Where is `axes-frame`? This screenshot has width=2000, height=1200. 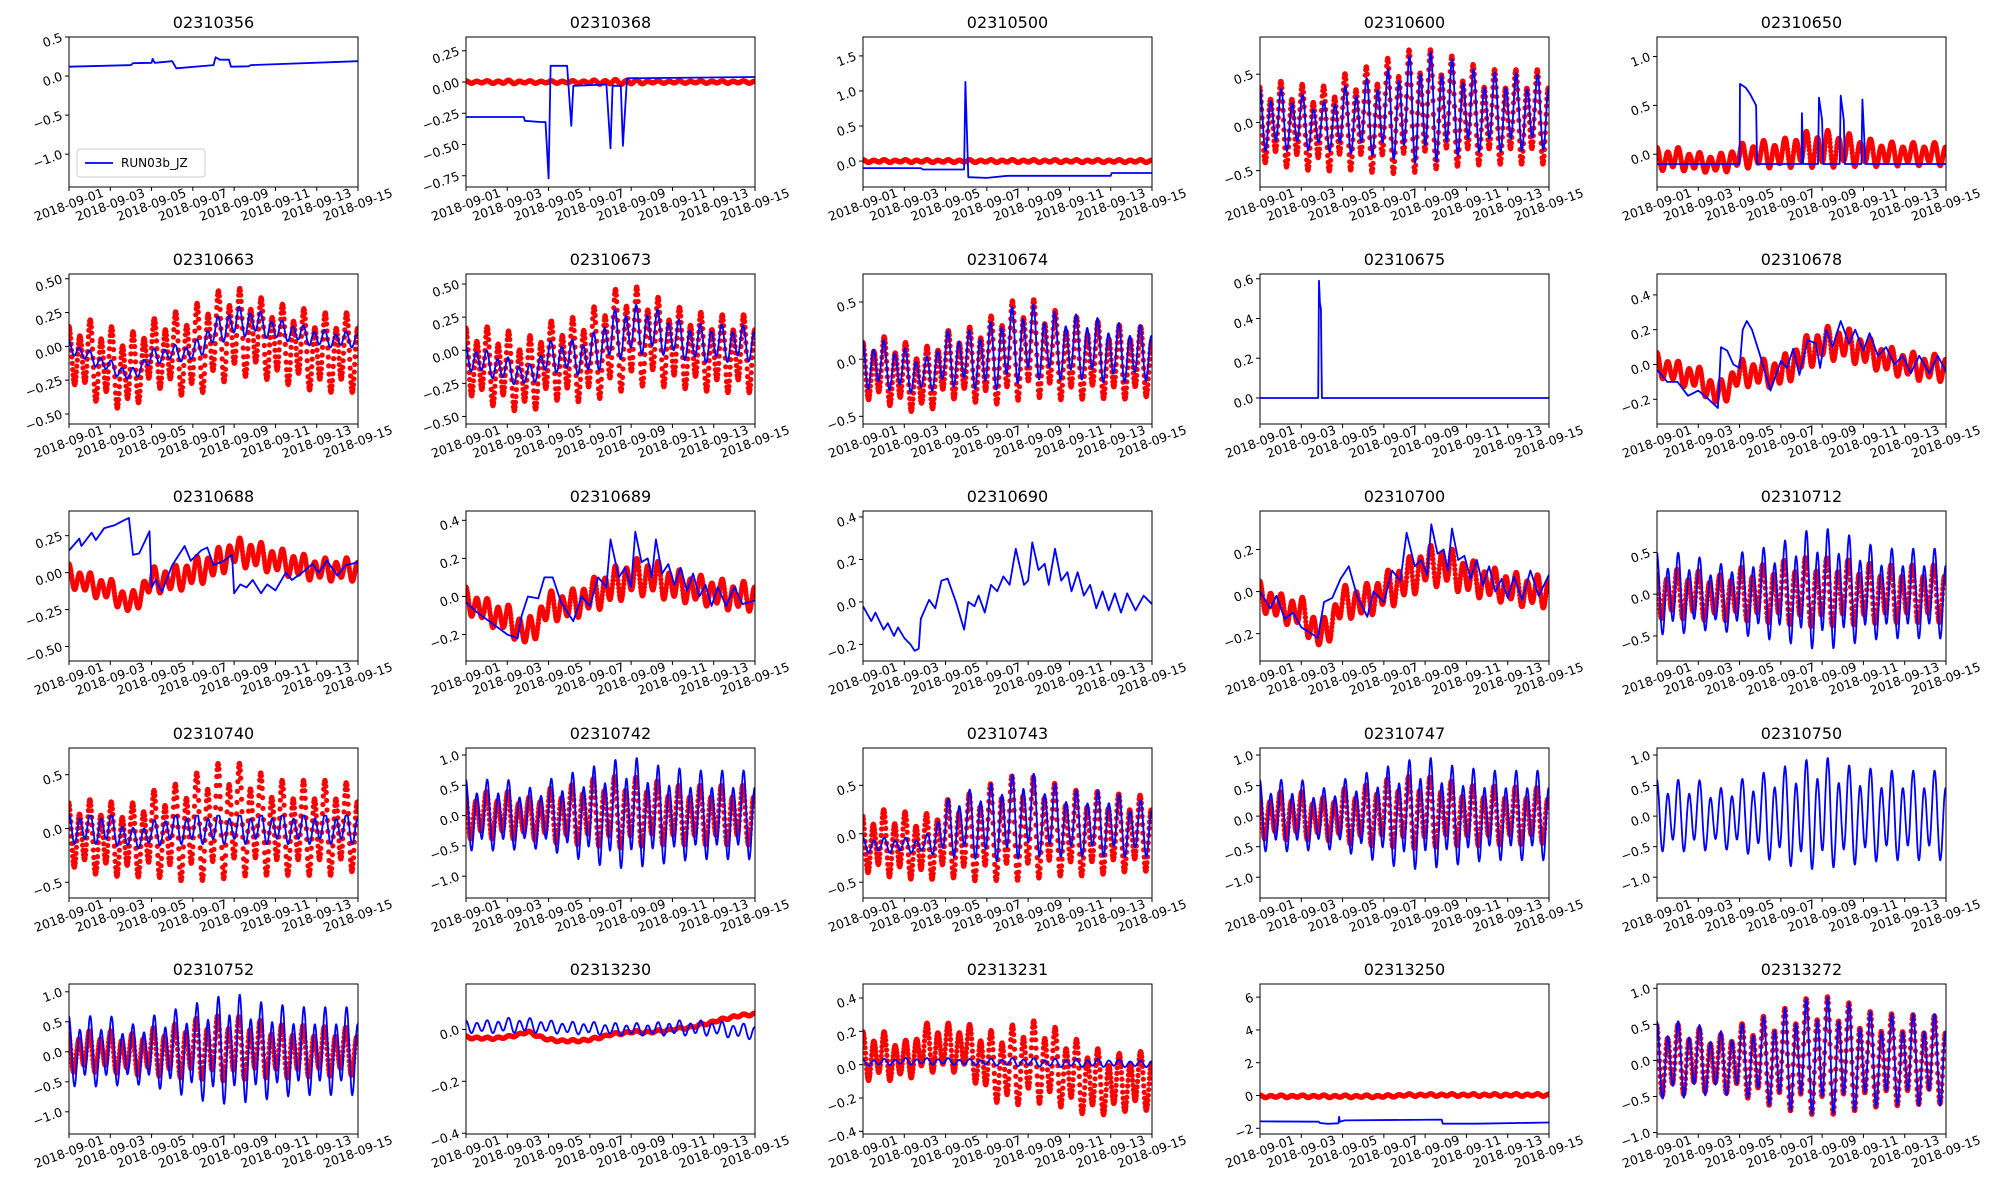 axes-frame is located at coordinates (1801, 112).